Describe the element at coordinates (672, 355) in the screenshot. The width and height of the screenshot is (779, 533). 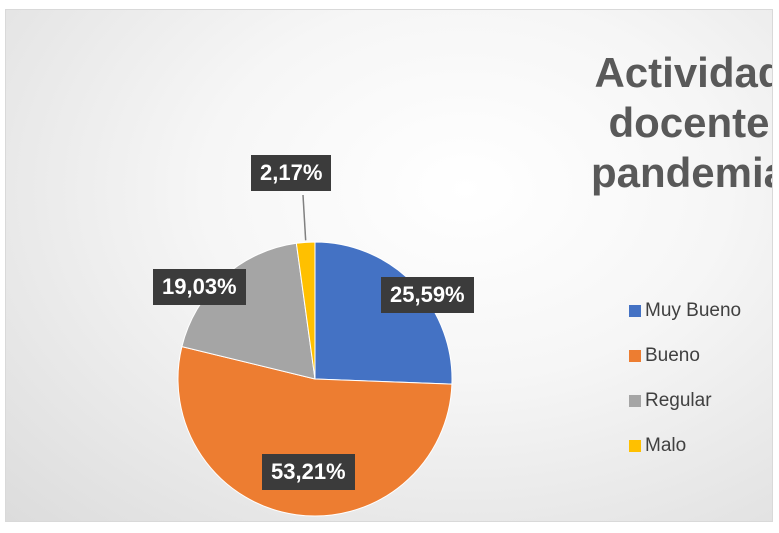
I see `legend-label-bueno: Bueno` at that location.